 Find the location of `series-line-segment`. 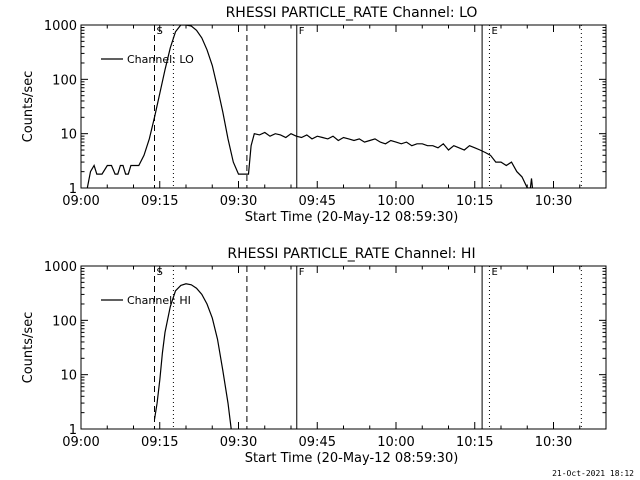

series-line-segment is located at coordinates (531, 183).